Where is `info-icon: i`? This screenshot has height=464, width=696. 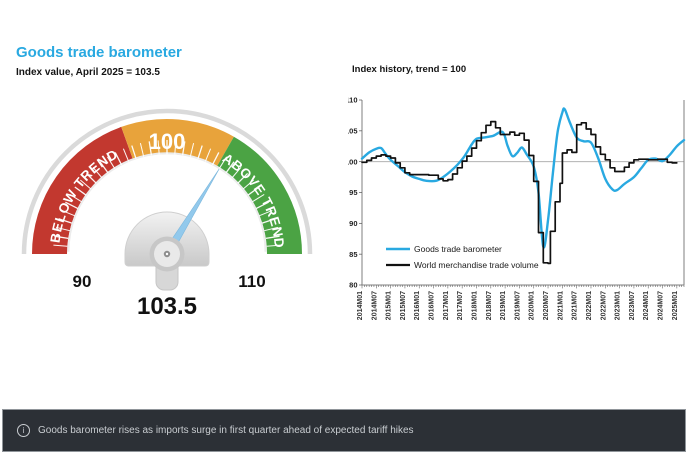 info-icon: i is located at coordinates (23, 430).